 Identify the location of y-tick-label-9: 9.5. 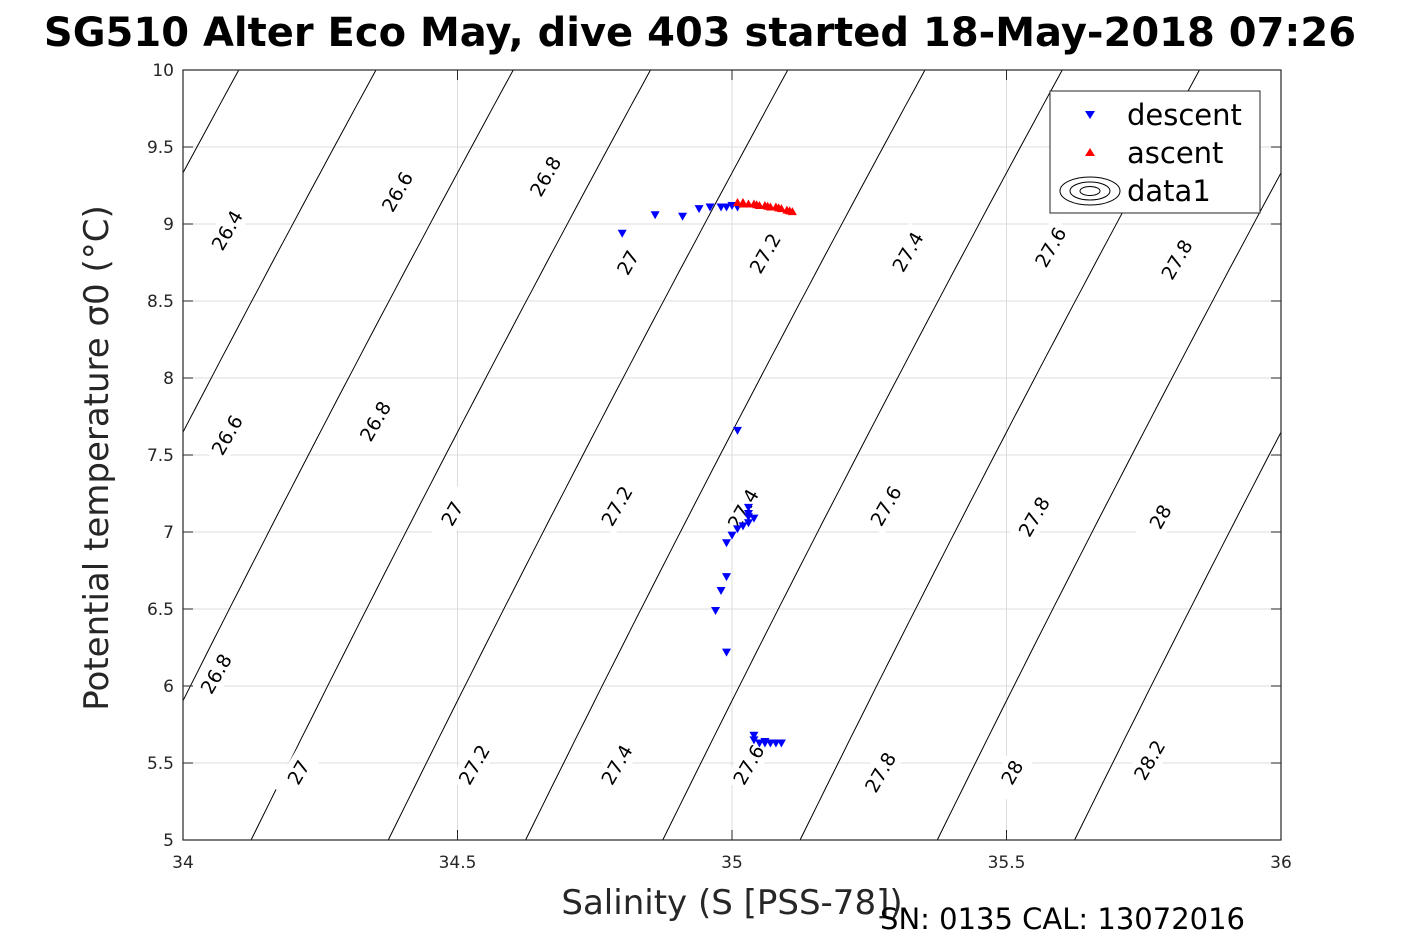
(160, 148).